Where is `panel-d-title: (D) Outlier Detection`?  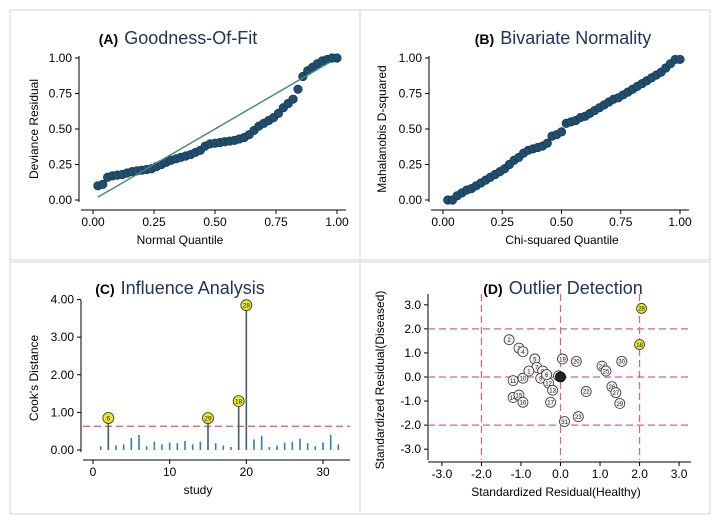 panel-d-title: (D) Outlier Detection is located at coordinates (563, 288).